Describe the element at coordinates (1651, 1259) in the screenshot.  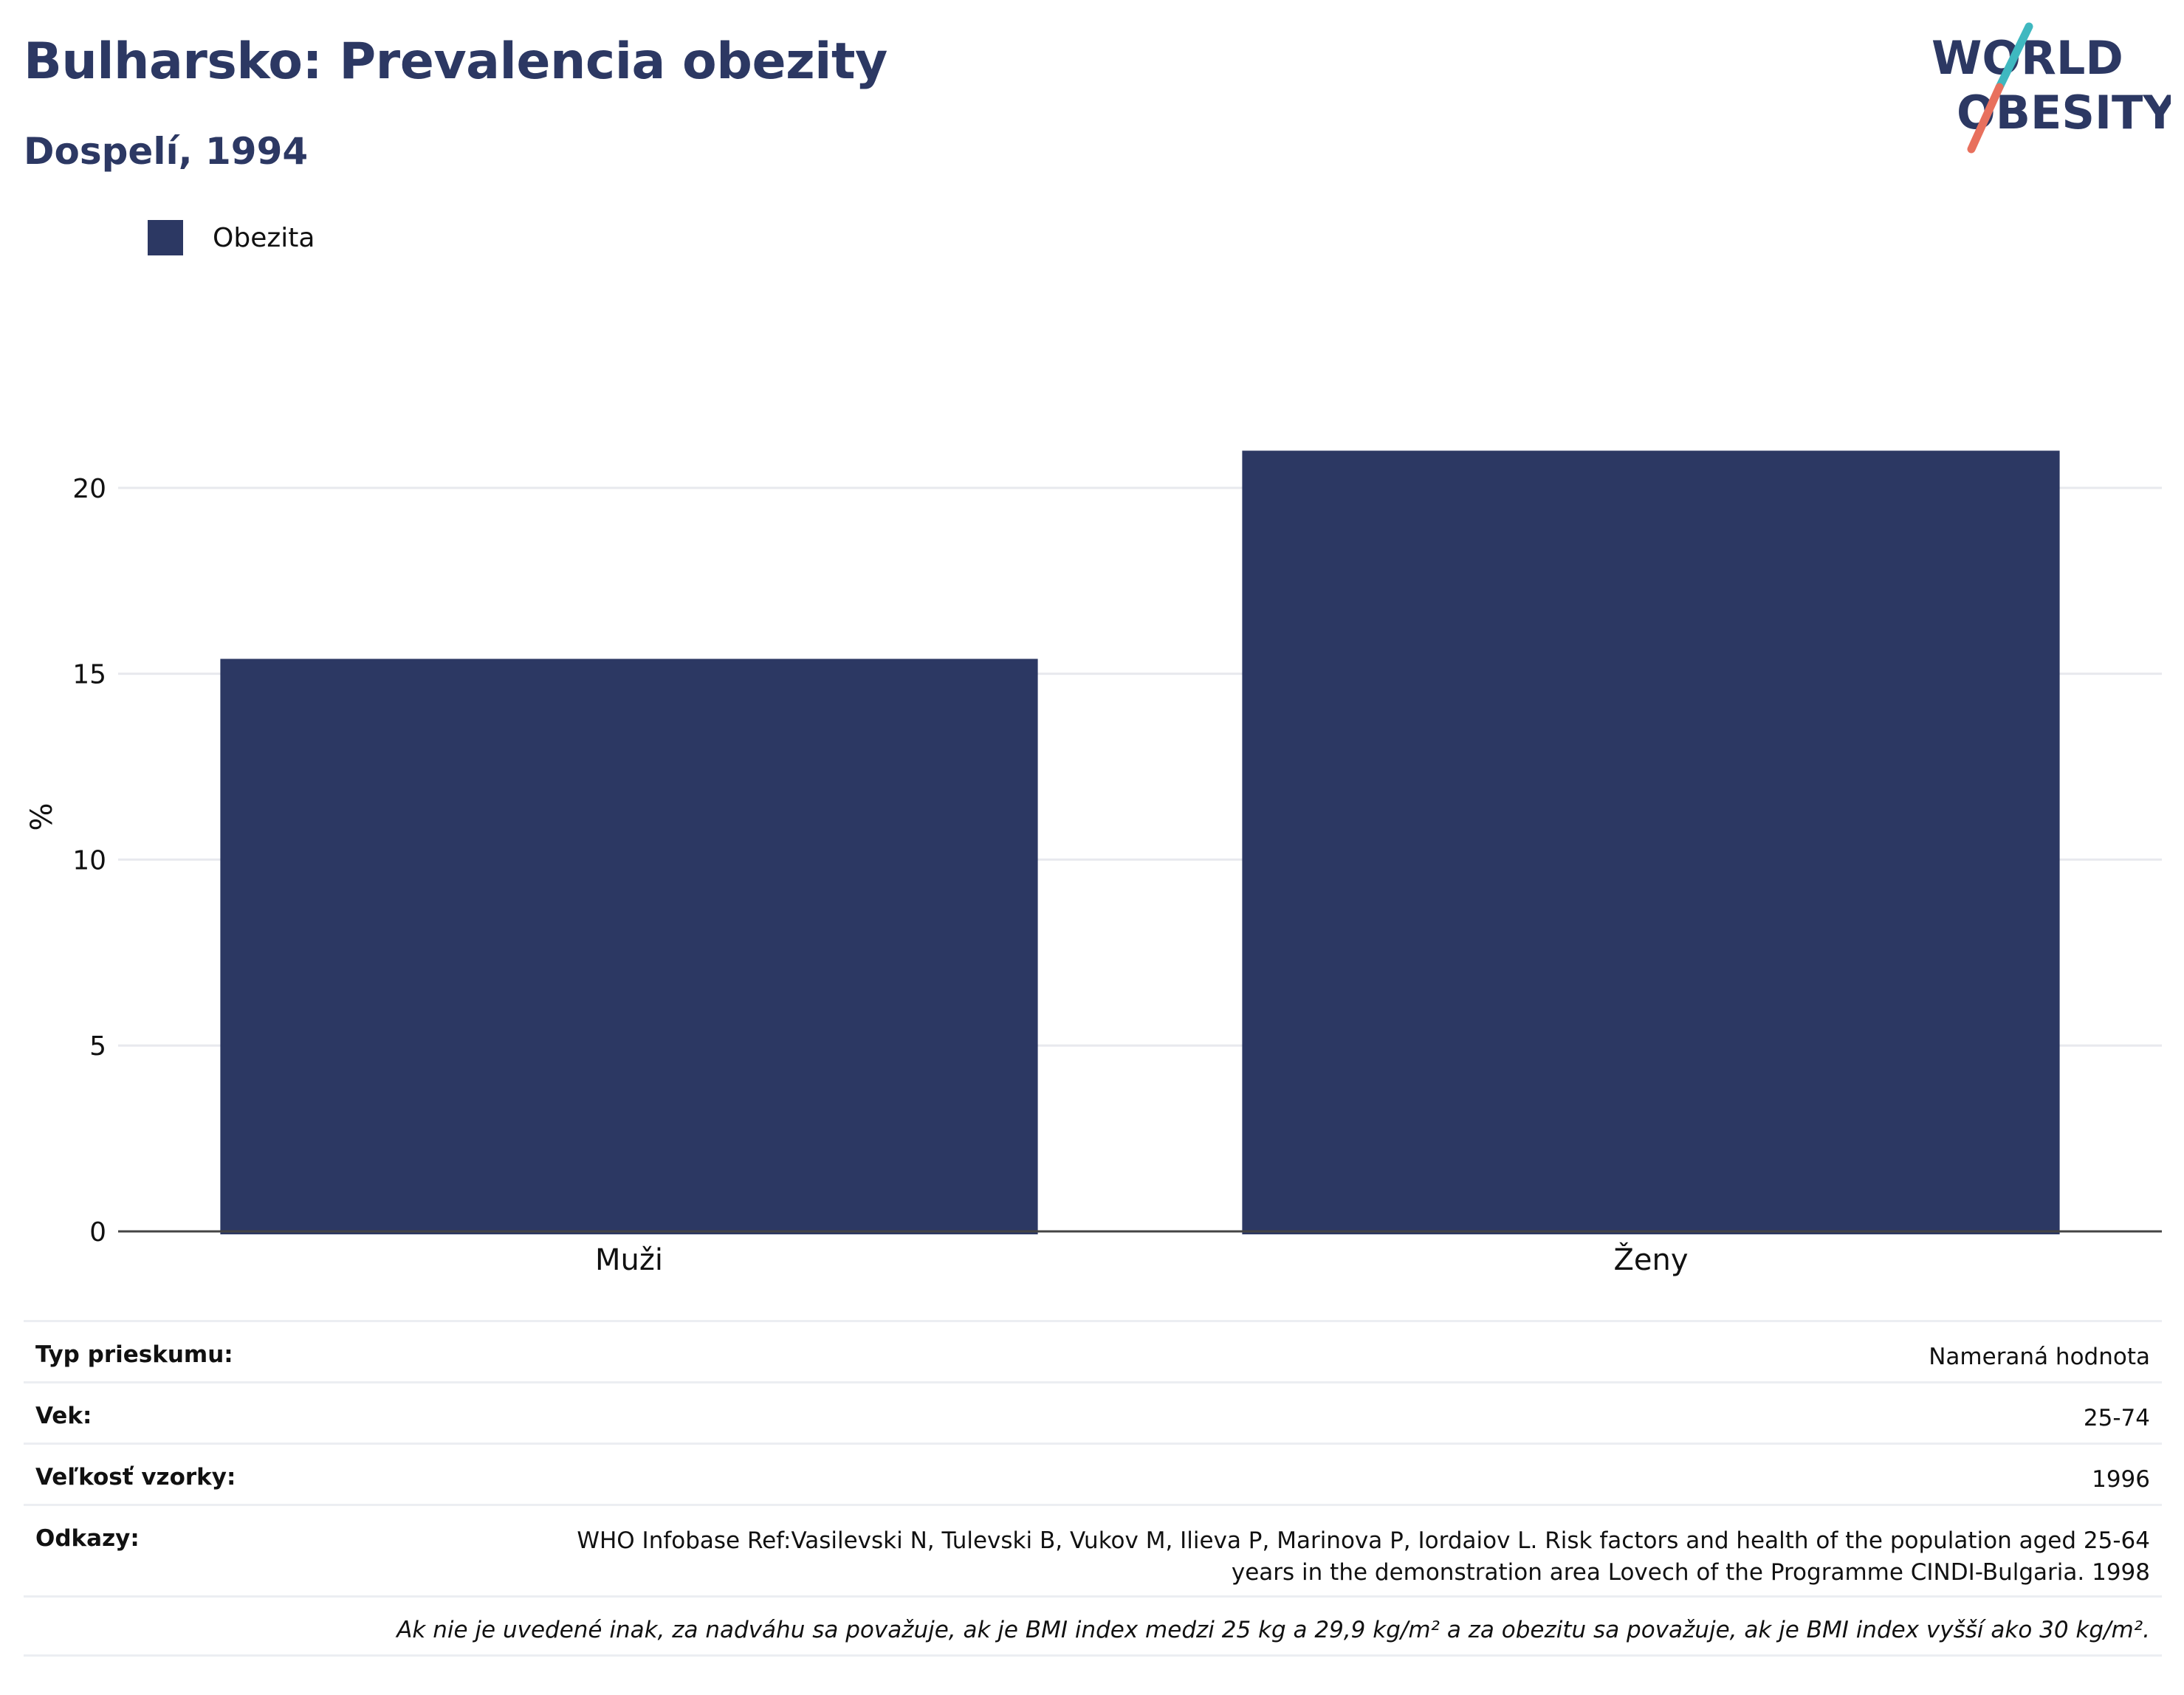
I see `x-tick-label: Ženy` at that location.